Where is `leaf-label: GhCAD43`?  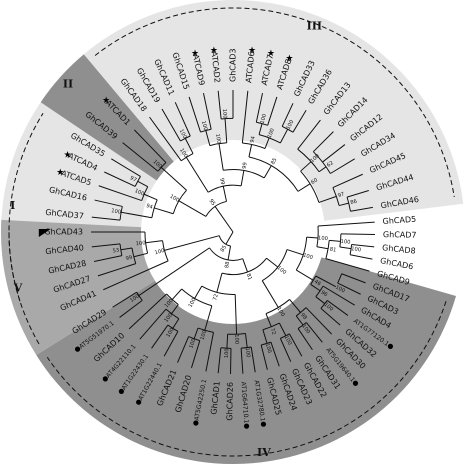 leaf-label: GhCAD43 is located at coordinates (63, 232).